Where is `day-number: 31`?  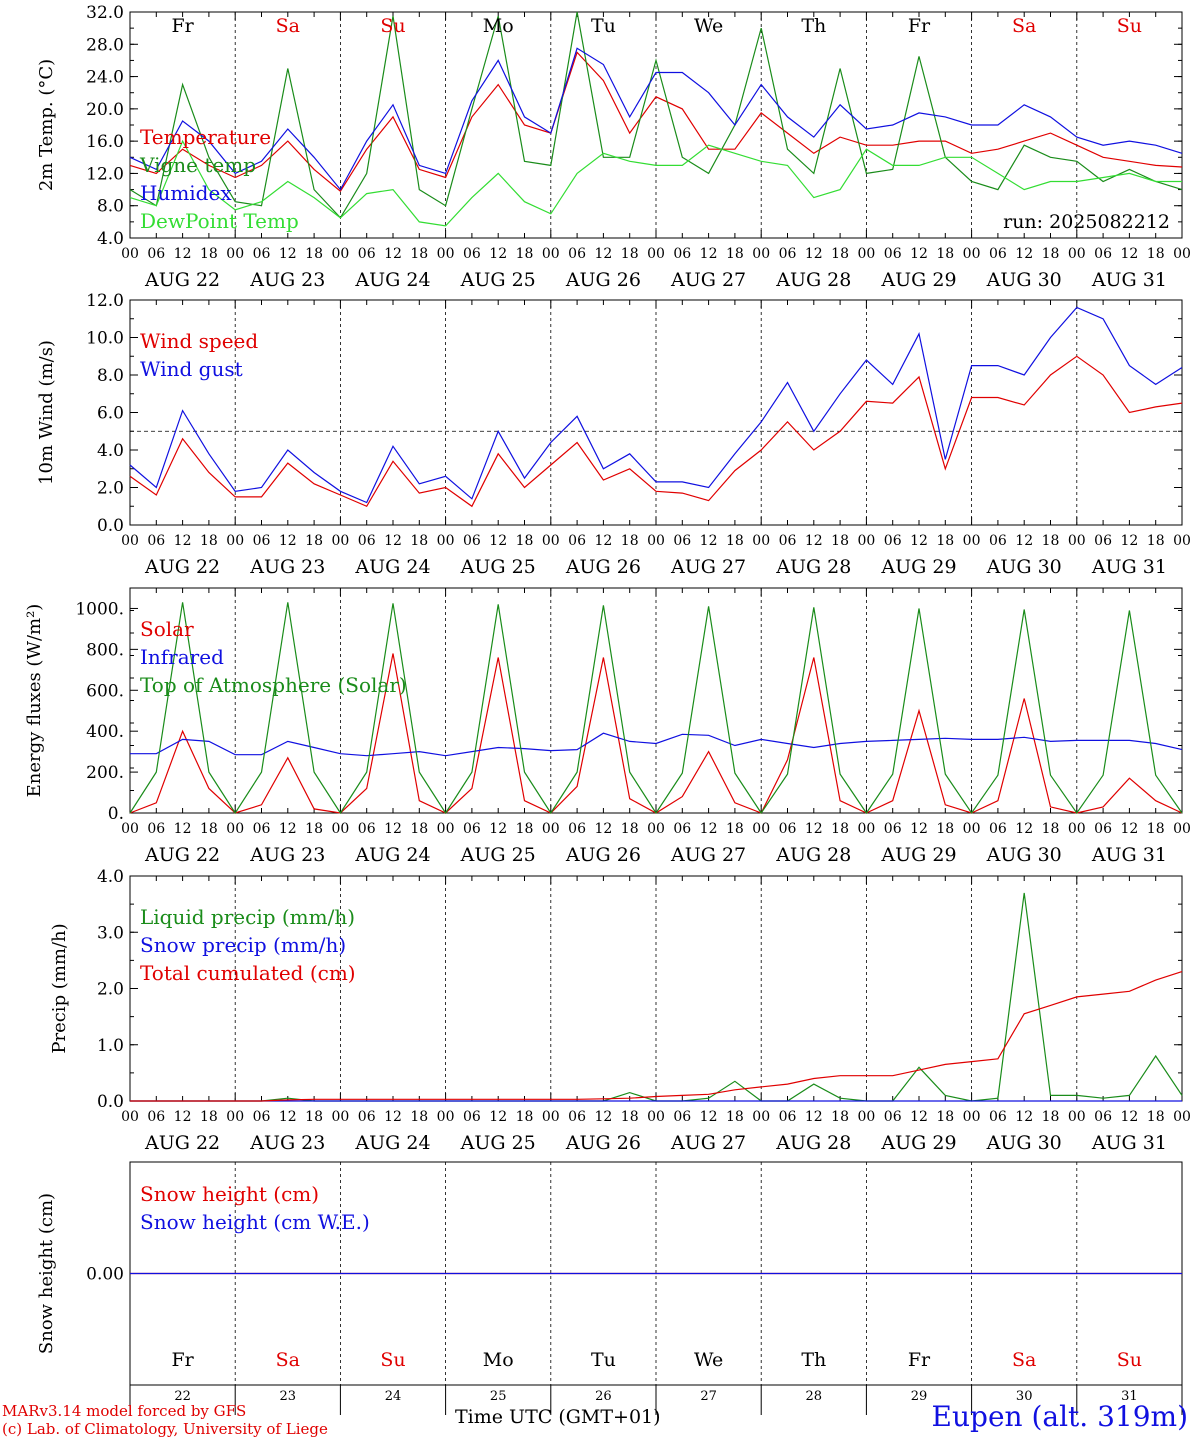
day-number: 31 is located at coordinates (1129, 1396).